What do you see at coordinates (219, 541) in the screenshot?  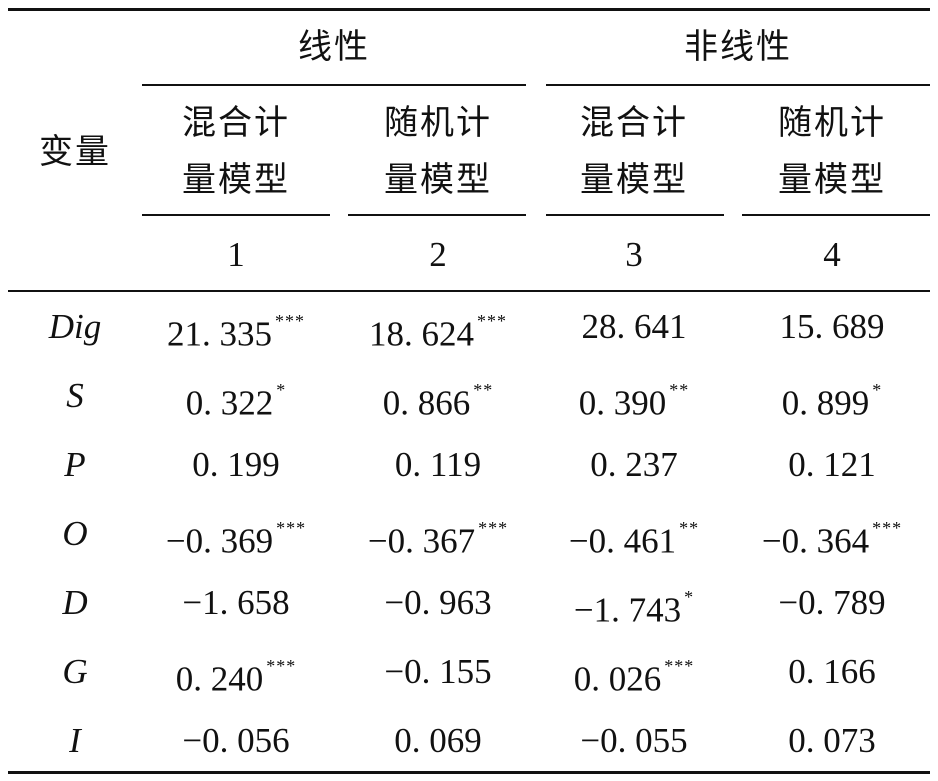 I see `cell-value: −0. 369` at bounding box center [219, 541].